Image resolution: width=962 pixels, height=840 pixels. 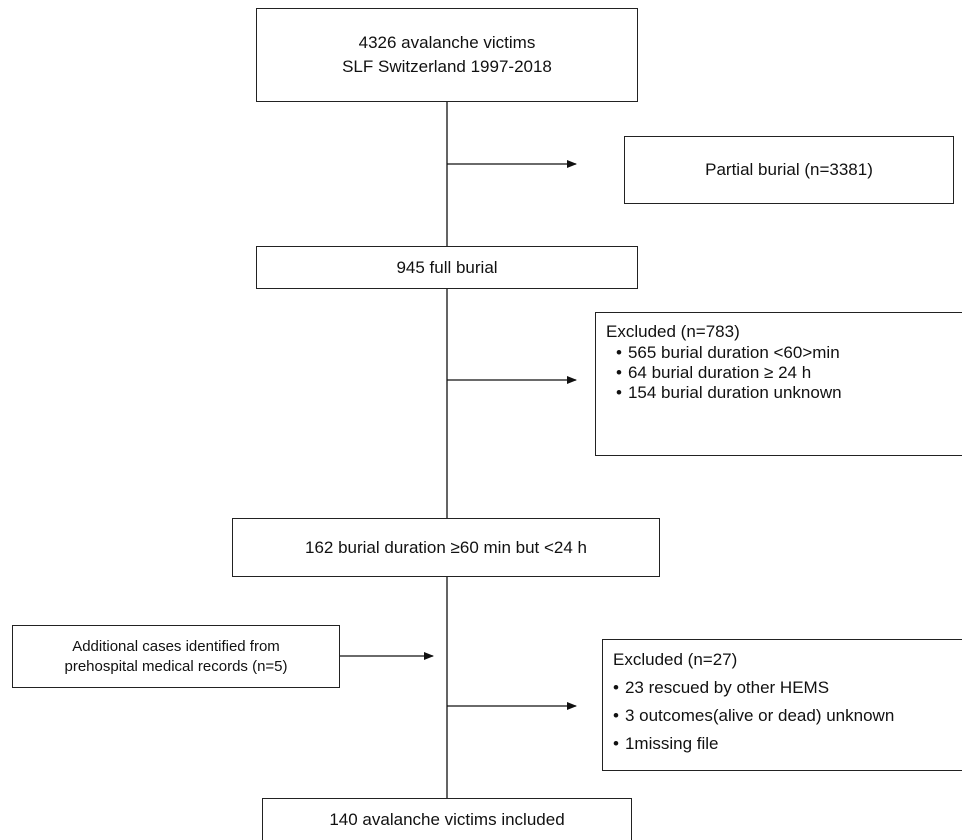 I want to click on additional-cases-line2: prehospital medical records (n=5), so click(x=176, y=666).